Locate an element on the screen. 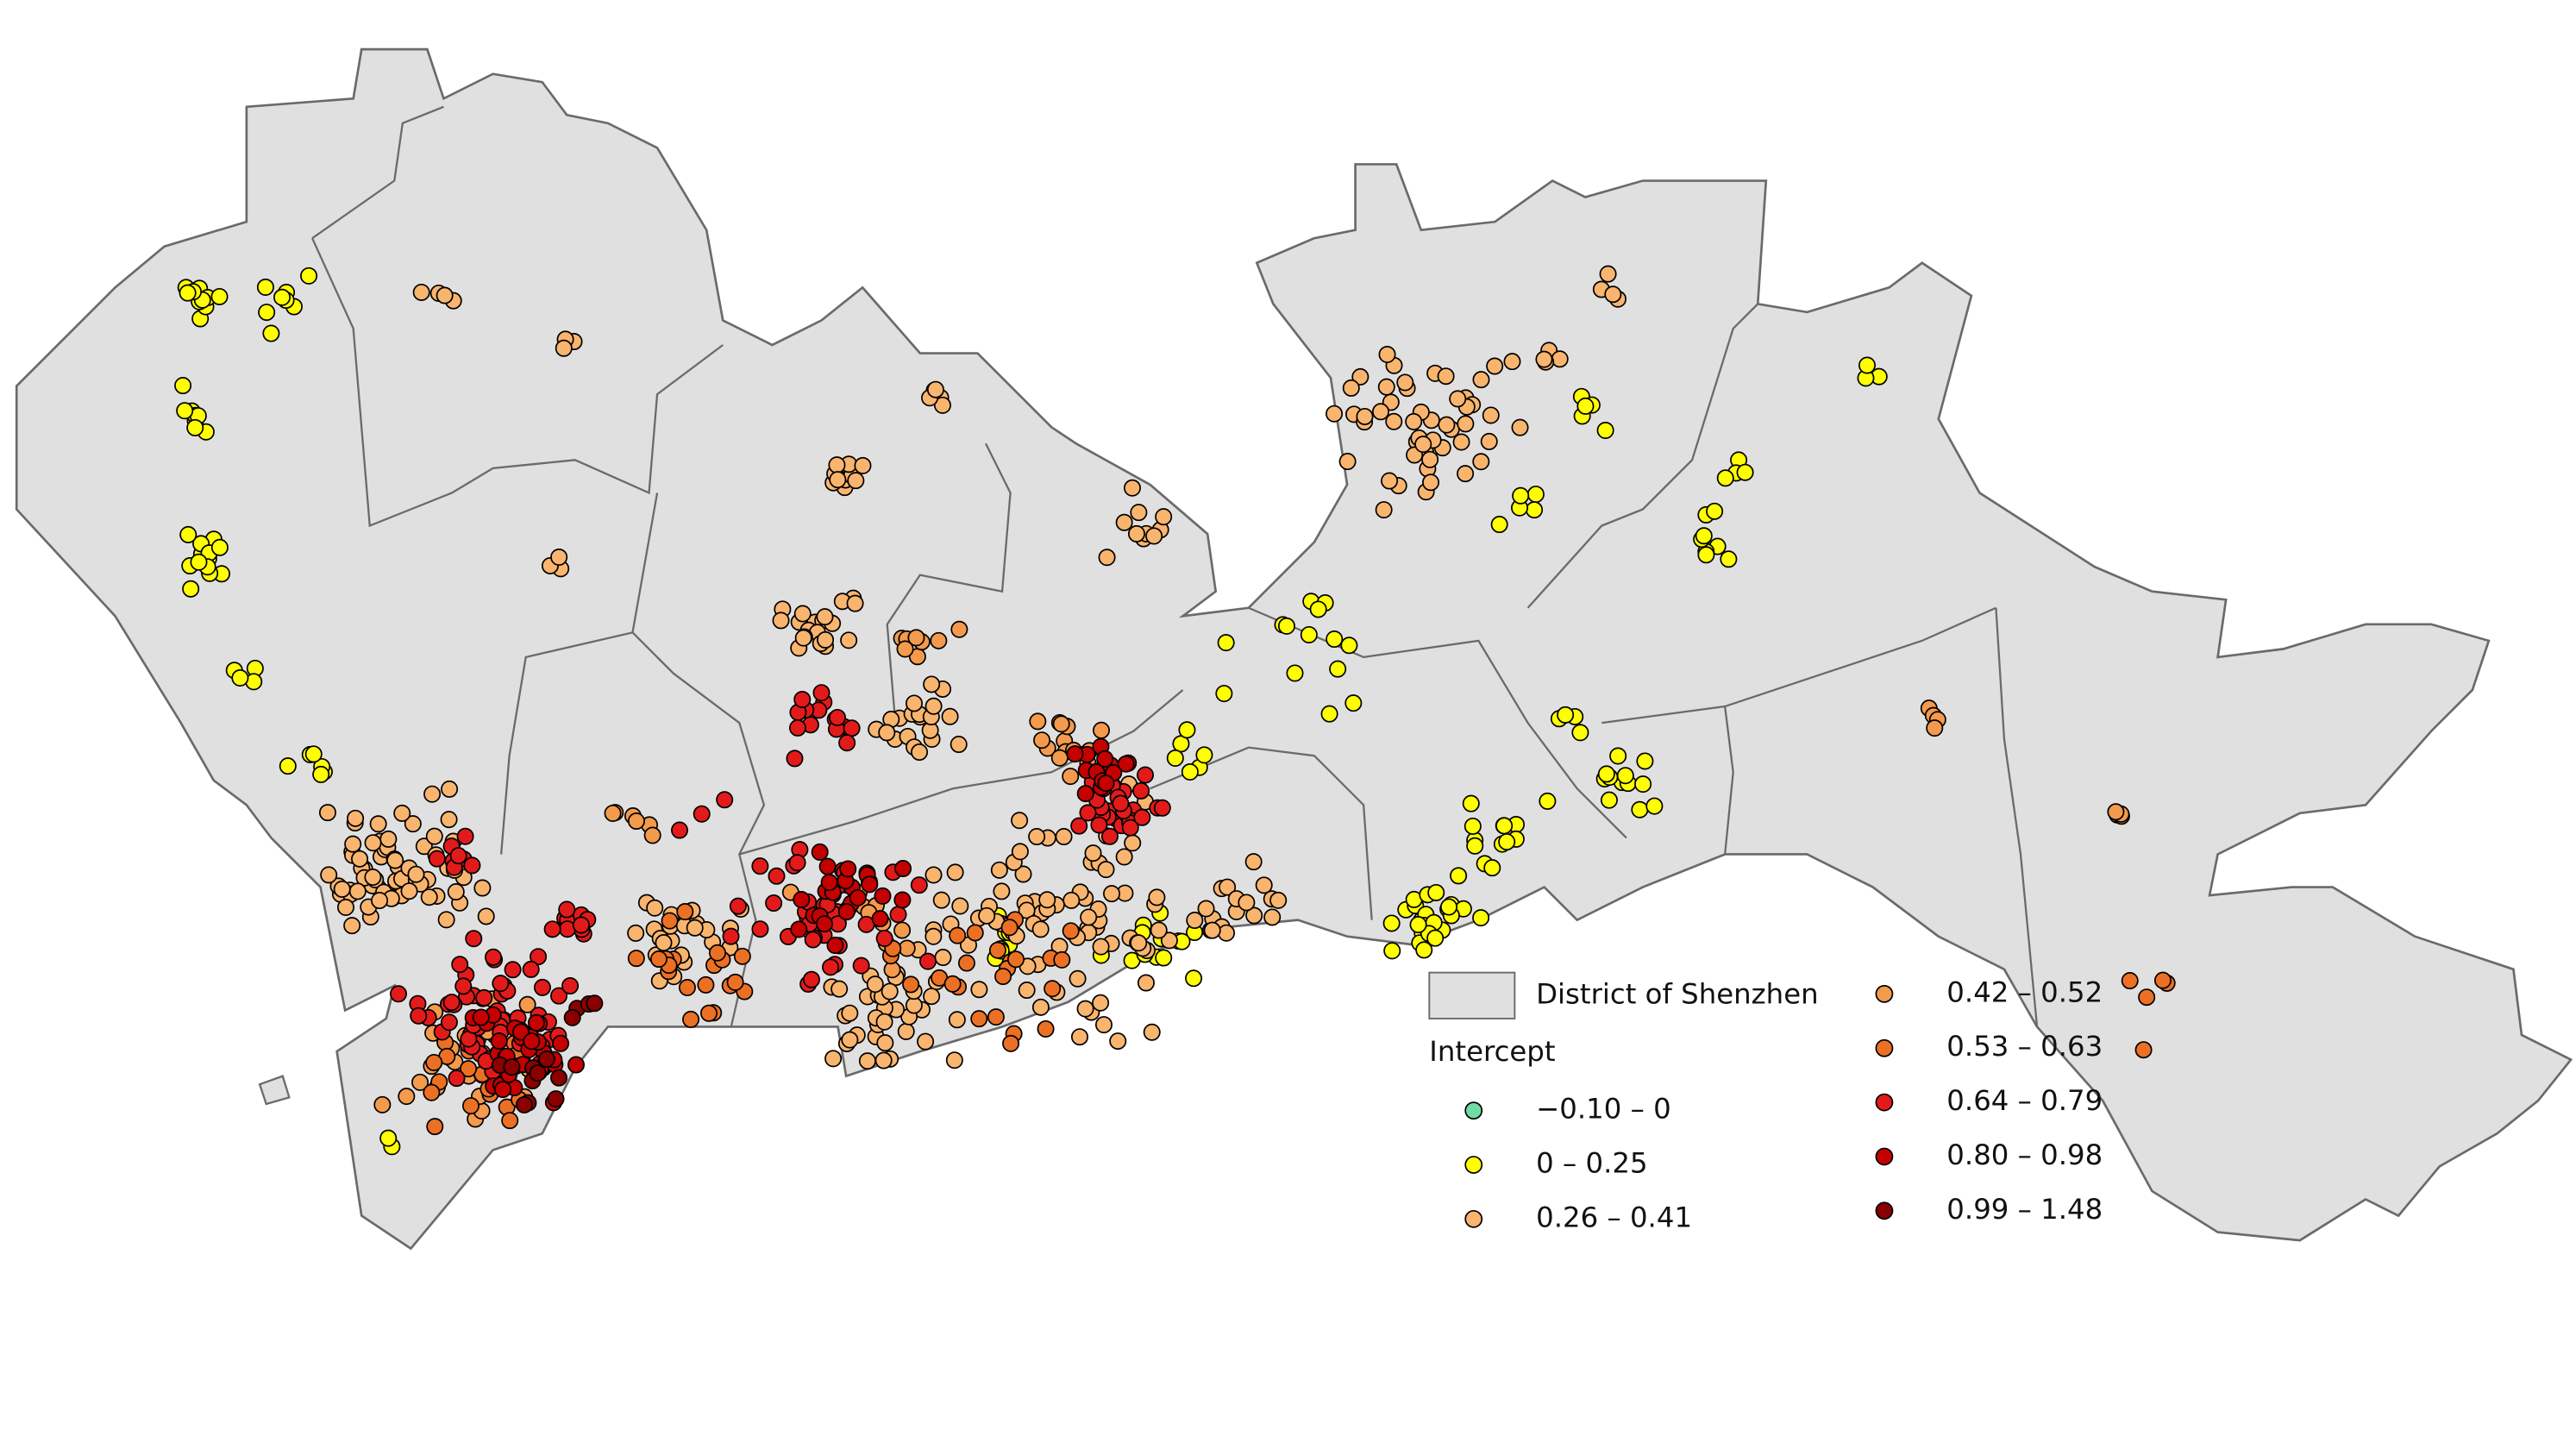  legend-label: 0.99 – 1.48 is located at coordinates (2024, 1210).